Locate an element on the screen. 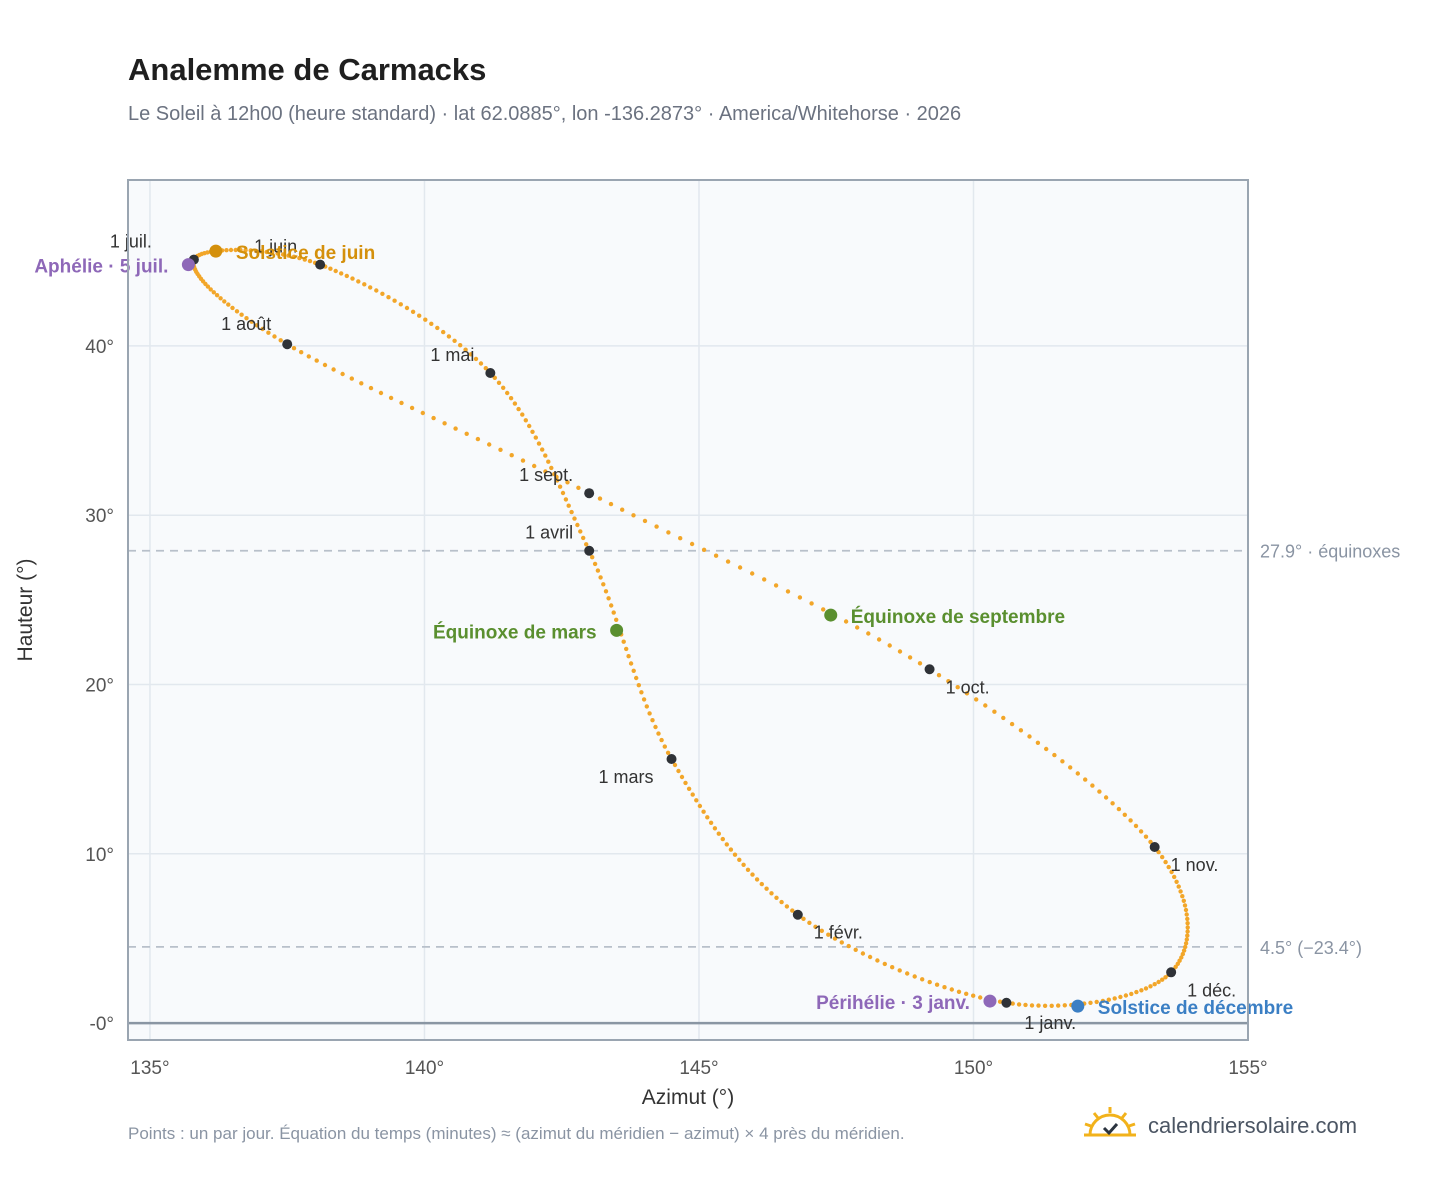 Image resolution: width=1448 pixels, height=1188 pixels. y-tick-label: -0° is located at coordinates (102, 1024).